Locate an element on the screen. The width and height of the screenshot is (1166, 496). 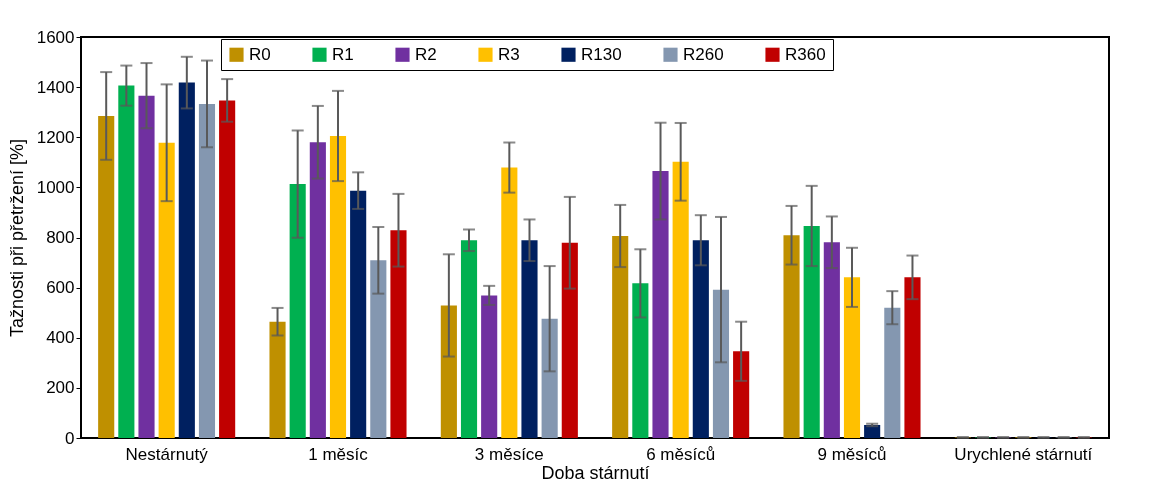
y-tick-label: 1600 is located at coordinates (55, 37).